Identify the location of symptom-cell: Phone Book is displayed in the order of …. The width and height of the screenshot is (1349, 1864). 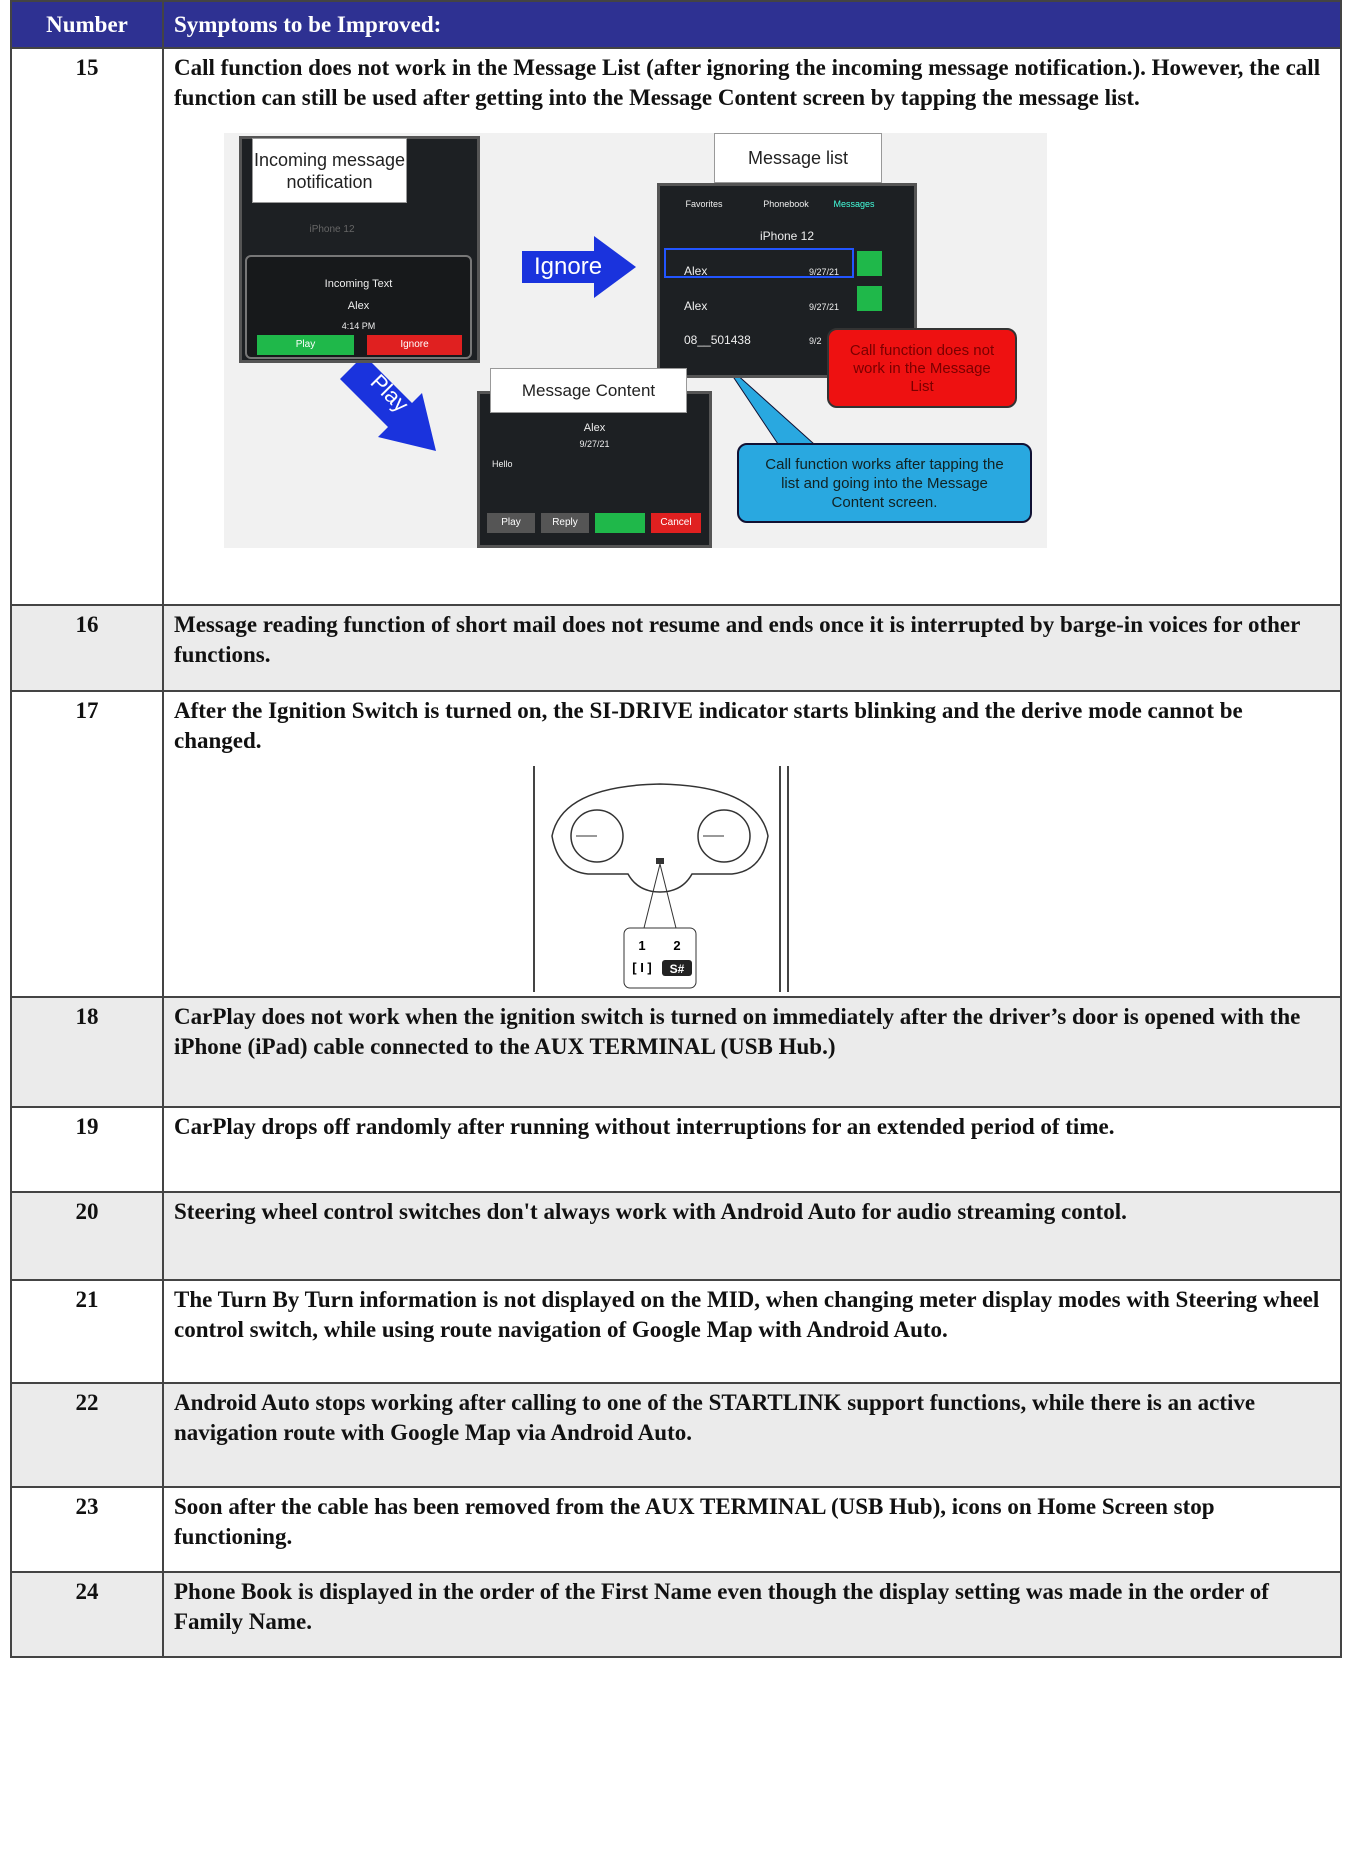
(752, 1614).